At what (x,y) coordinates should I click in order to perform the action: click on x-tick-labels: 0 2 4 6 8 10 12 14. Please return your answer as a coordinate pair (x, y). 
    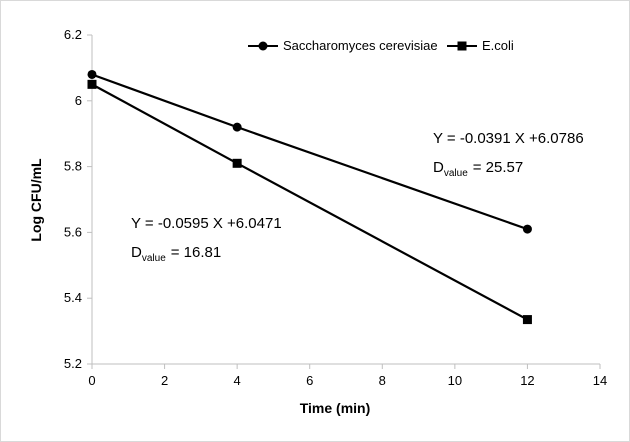
    Looking at the image, I should click on (347, 380).